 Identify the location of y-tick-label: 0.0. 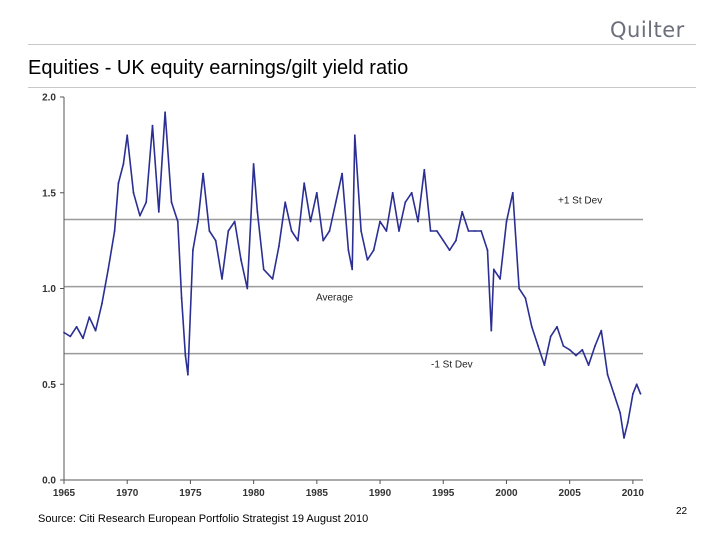
(49, 481).